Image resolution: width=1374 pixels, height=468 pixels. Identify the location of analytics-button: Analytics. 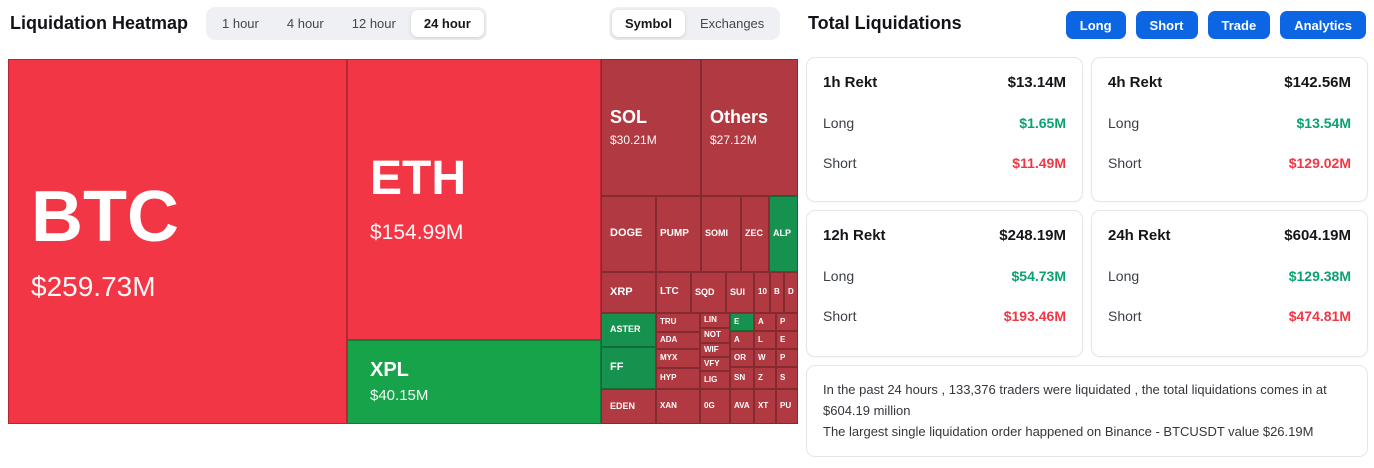
(1323, 25).